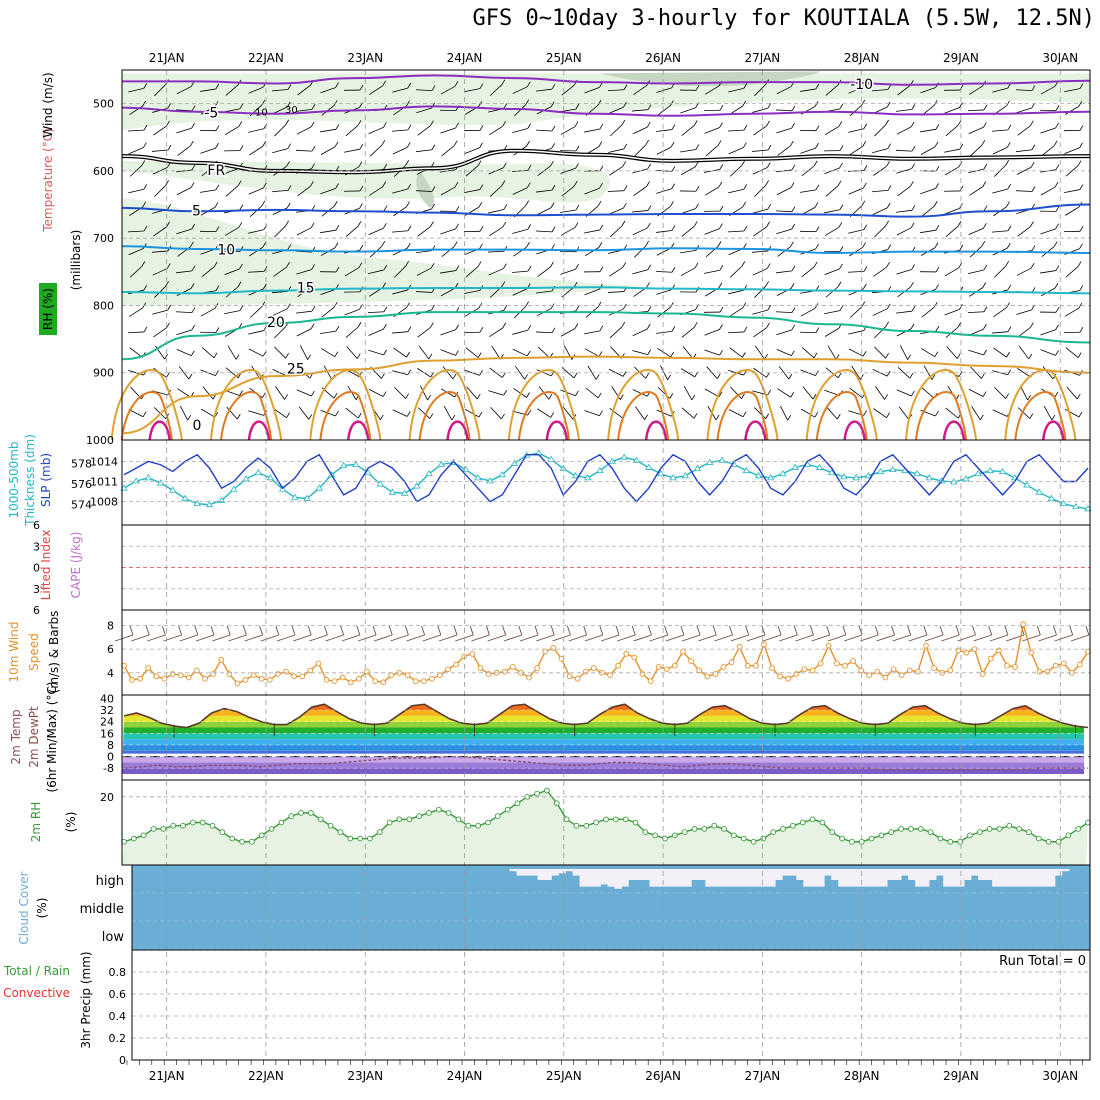 The height and width of the screenshot is (1100, 1100). What do you see at coordinates (104, 482) in the screenshot?
I see `ytick-slp: 1011` at bounding box center [104, 482].